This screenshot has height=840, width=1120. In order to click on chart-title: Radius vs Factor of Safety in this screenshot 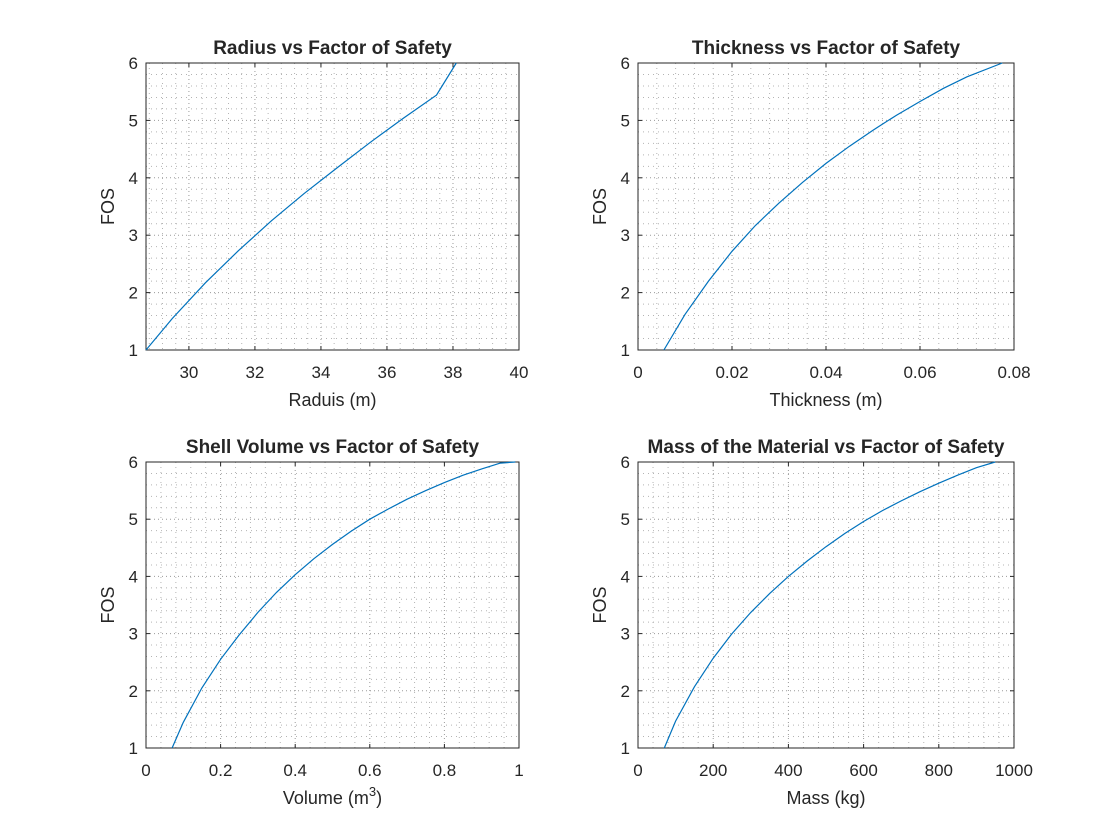, I will do `click(332, 48)`.